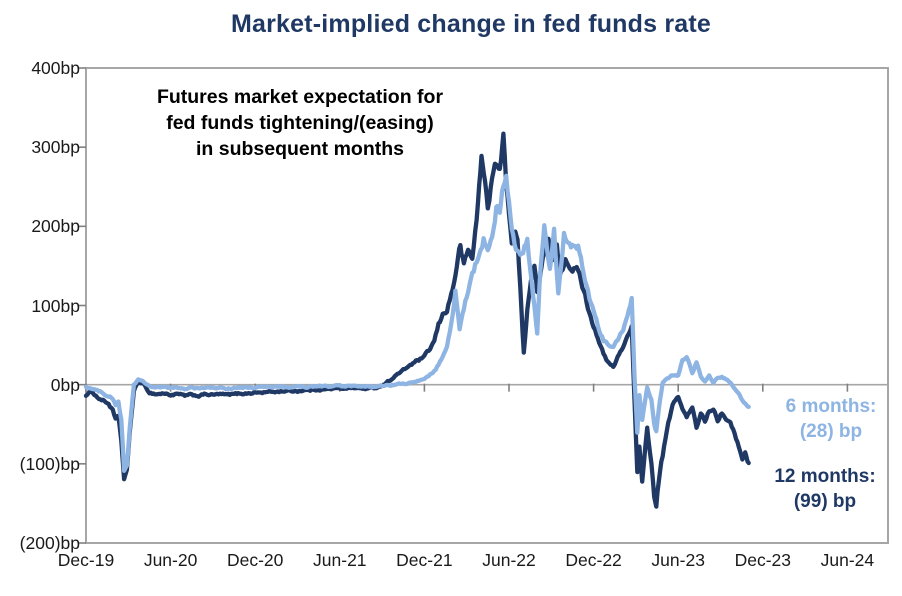 This screenshot has width=902, height=596. What do you see at coordinates (678, 560) in the screenshot?
I see `x-tick-jun-23: Jun-23` at bounding box center [678, 560].